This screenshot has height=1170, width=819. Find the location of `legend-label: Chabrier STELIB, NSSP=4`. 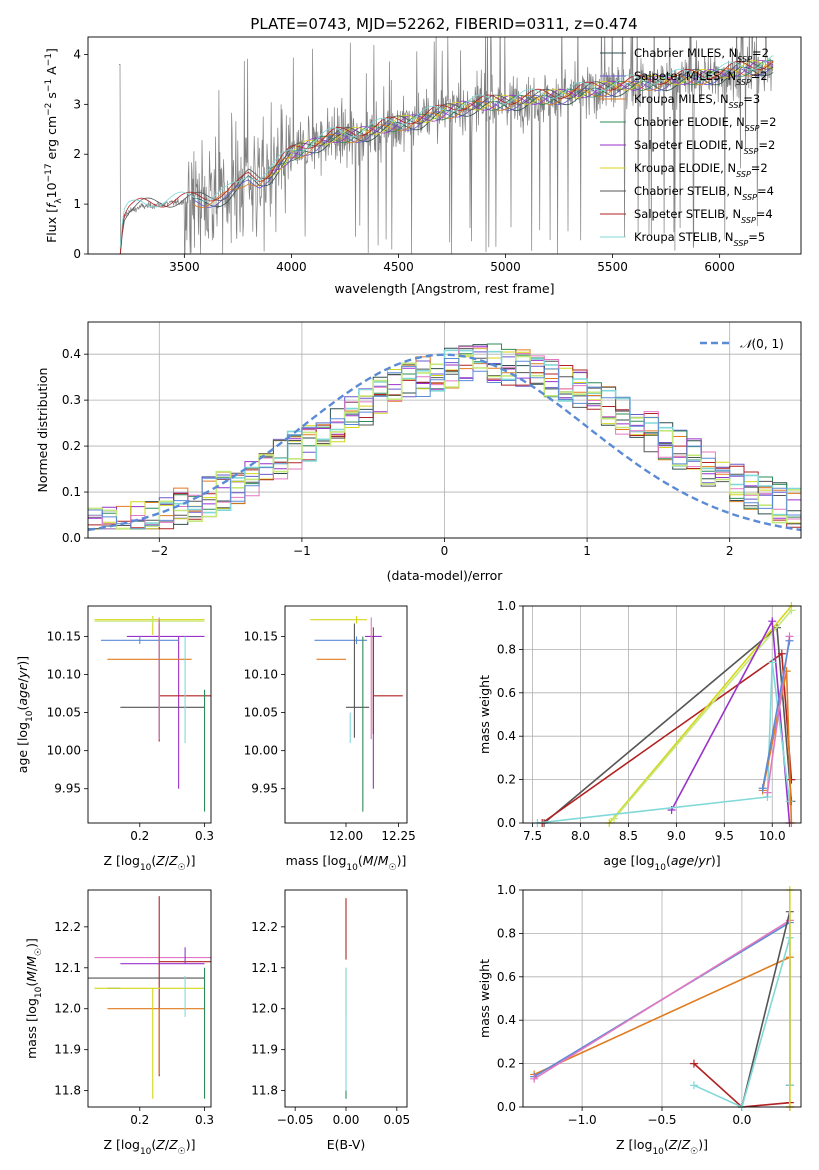

legend-label: Chabrier STELIB, NSSP=4 is located at coordinates (704, 193).